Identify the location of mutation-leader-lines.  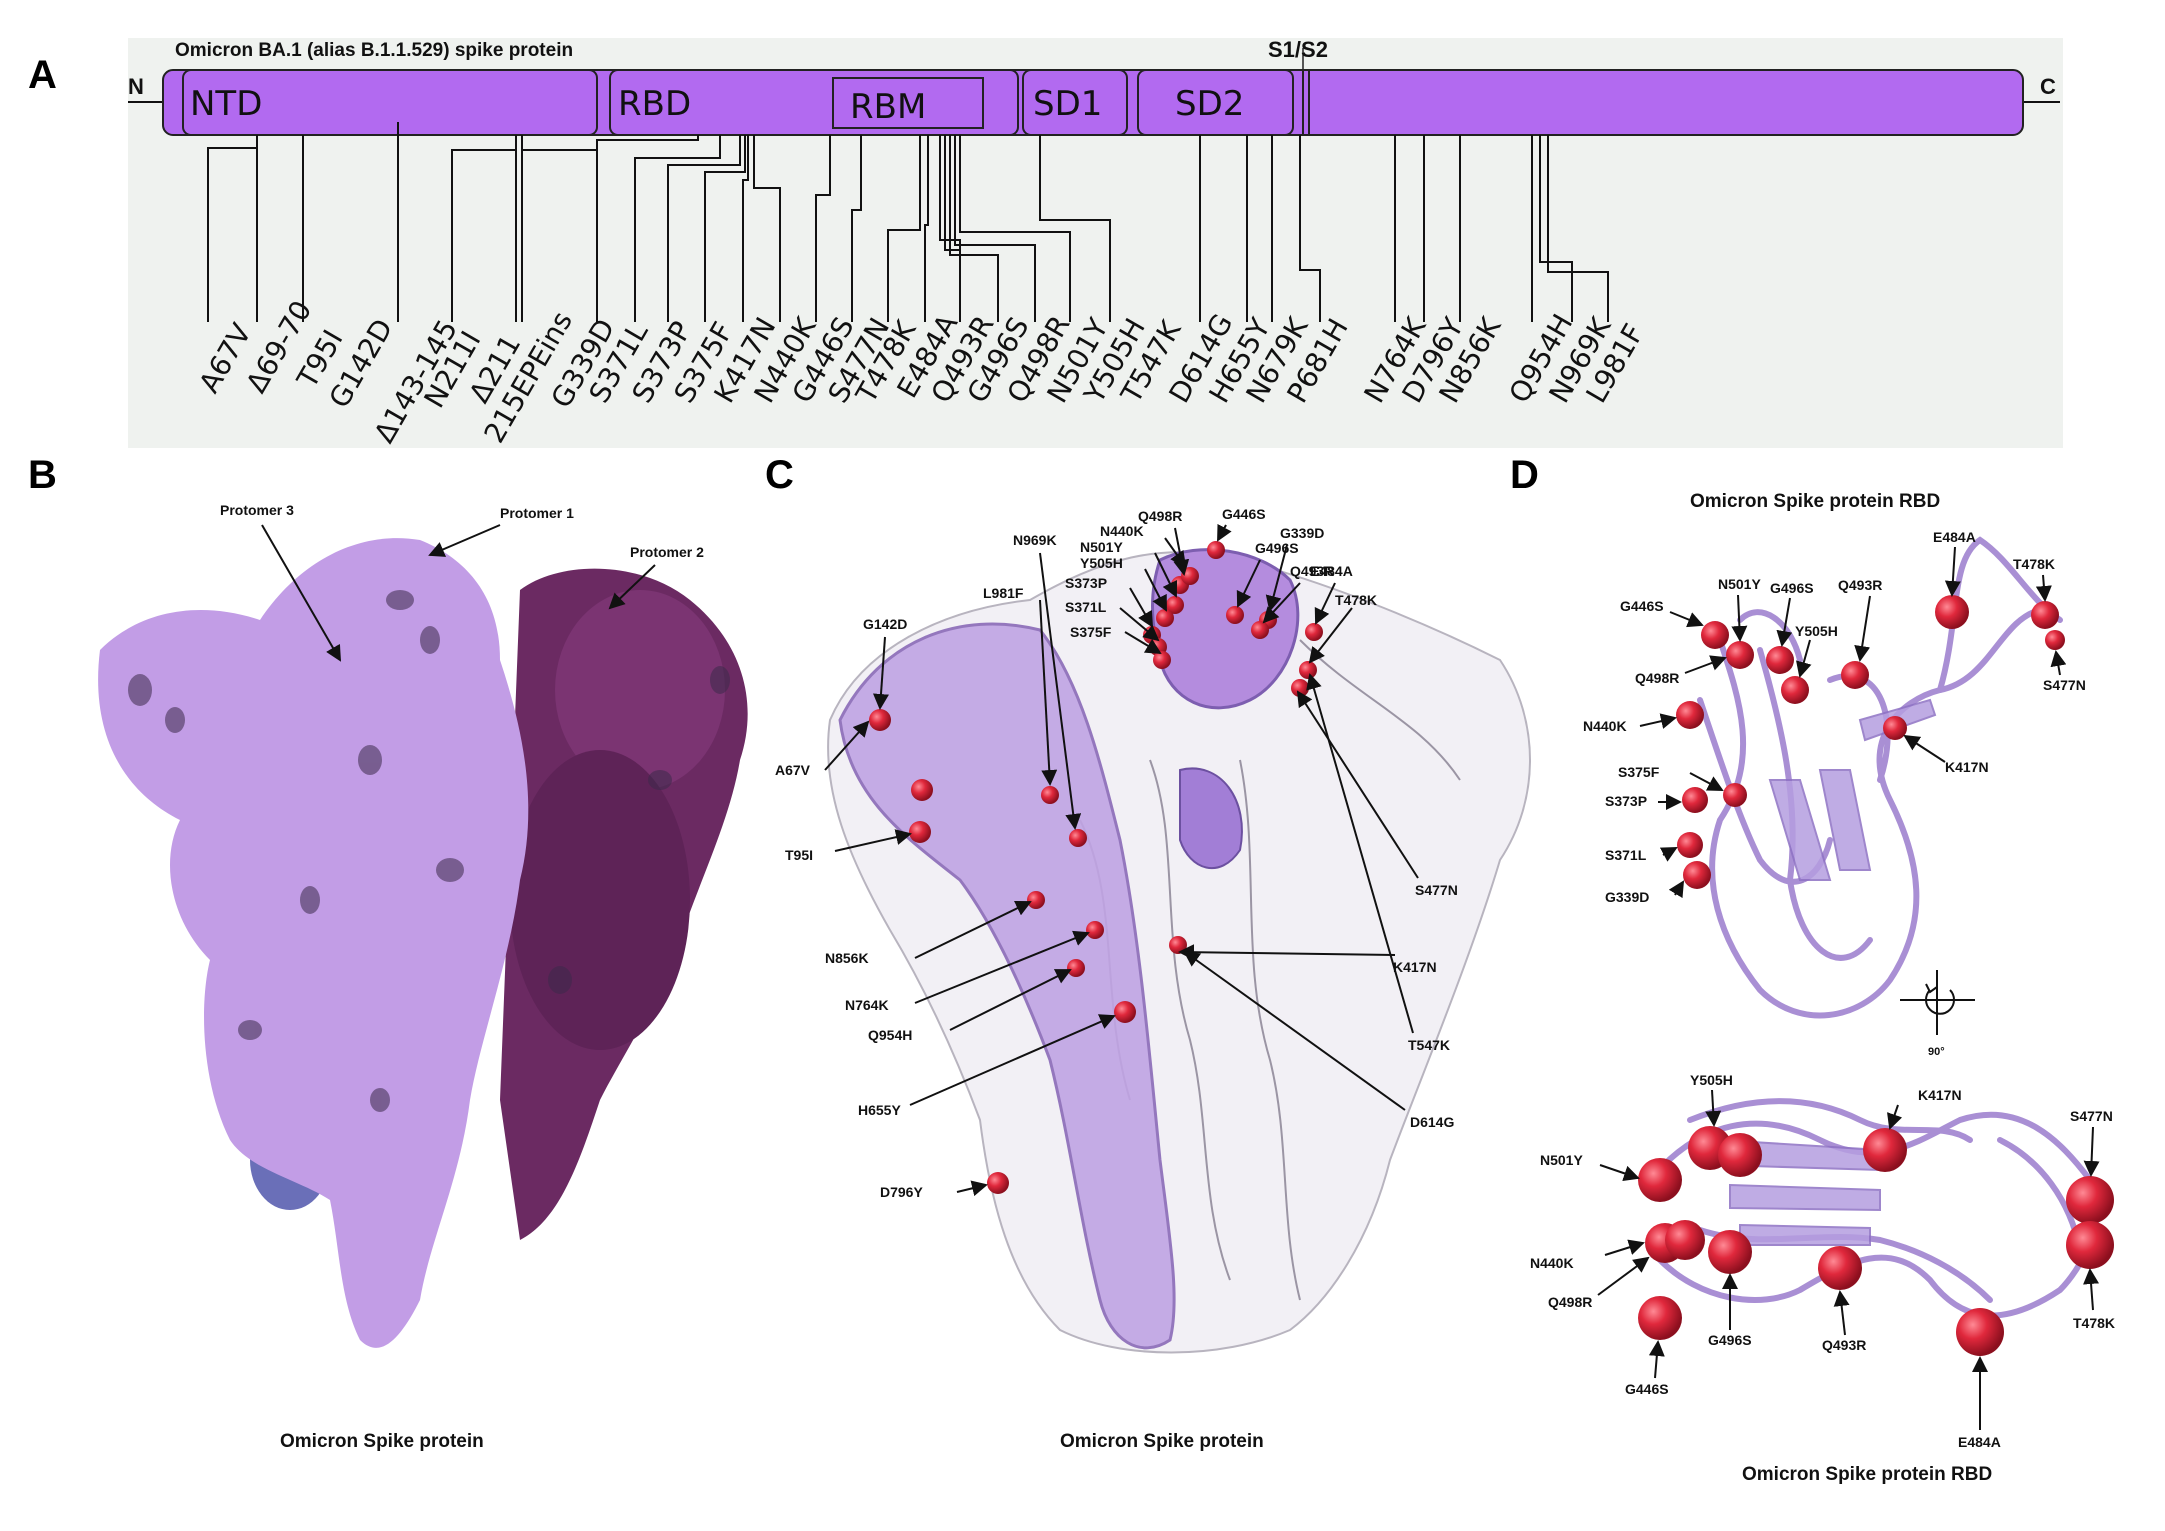
(908, 222).